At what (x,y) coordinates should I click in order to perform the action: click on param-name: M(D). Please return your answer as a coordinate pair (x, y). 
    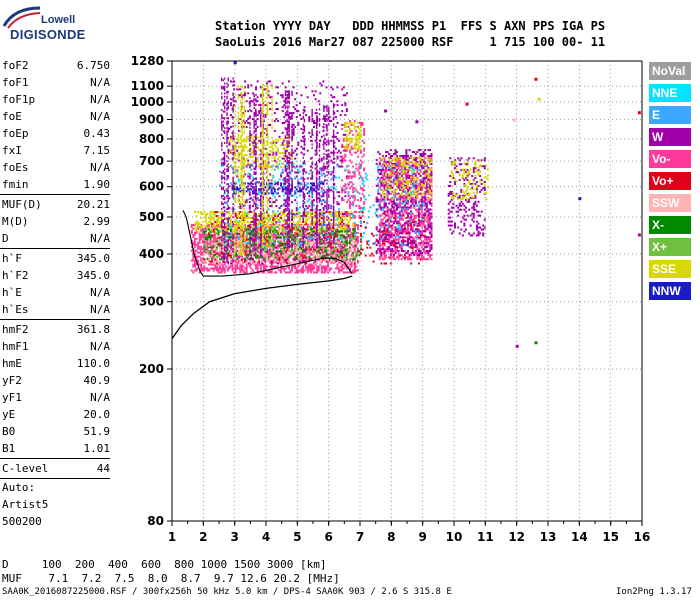
    Looking at the image, I should click on (15, 221).